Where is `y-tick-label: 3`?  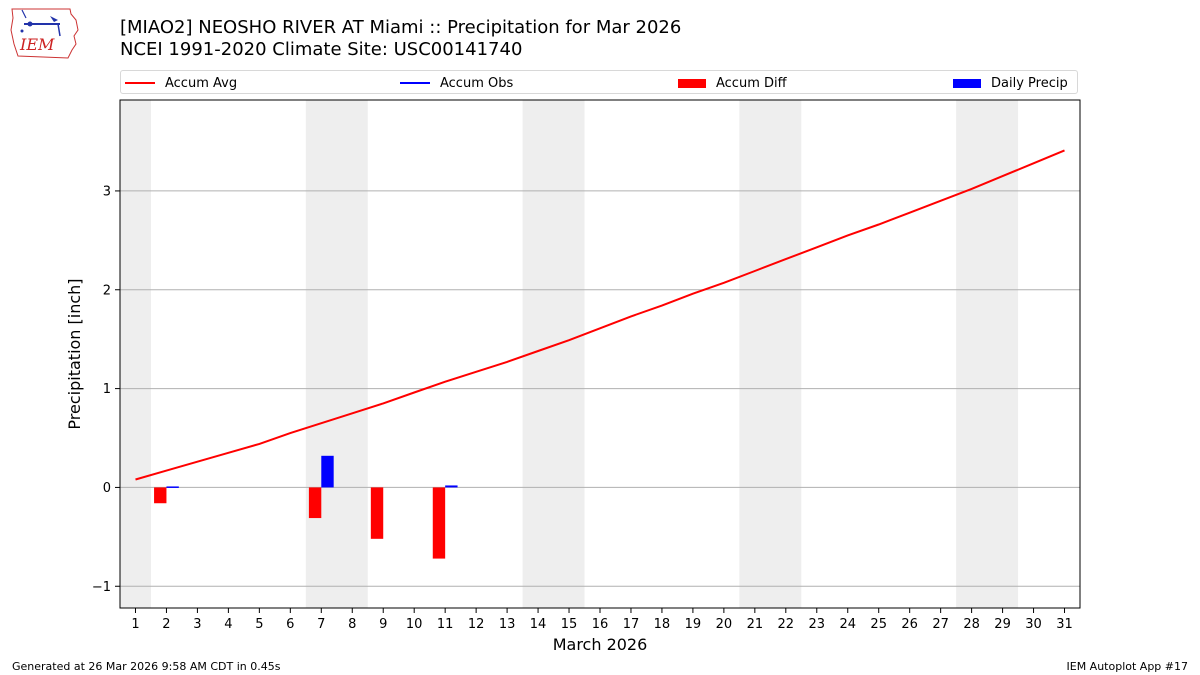 y-tick-label: 3 is located at coordinates (107, 191).